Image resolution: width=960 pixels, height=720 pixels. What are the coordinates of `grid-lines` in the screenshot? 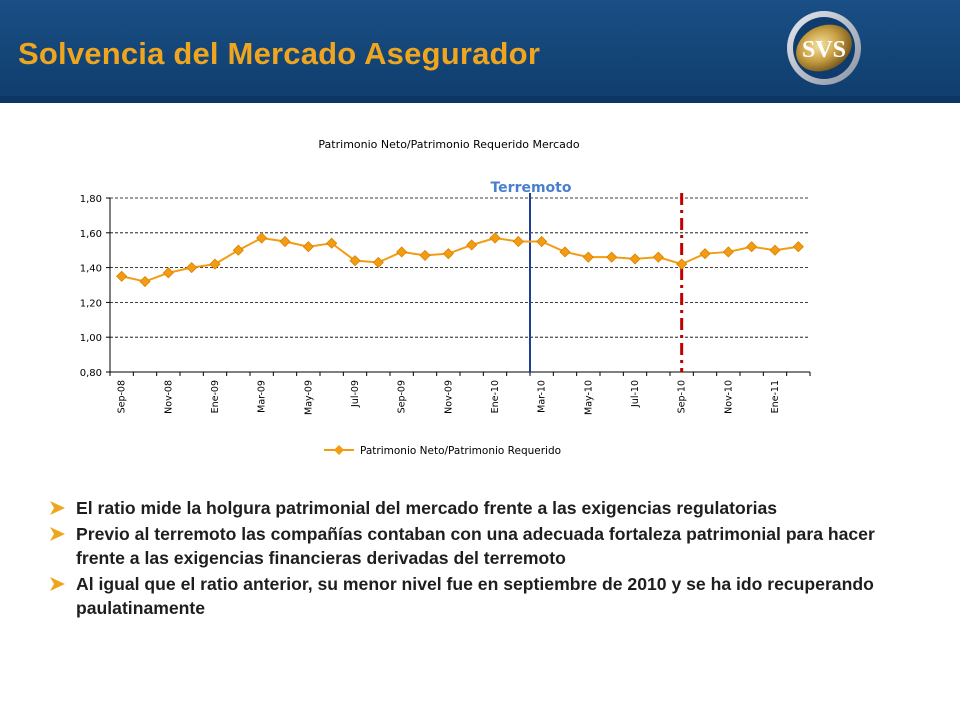 It's located at (460, 267).